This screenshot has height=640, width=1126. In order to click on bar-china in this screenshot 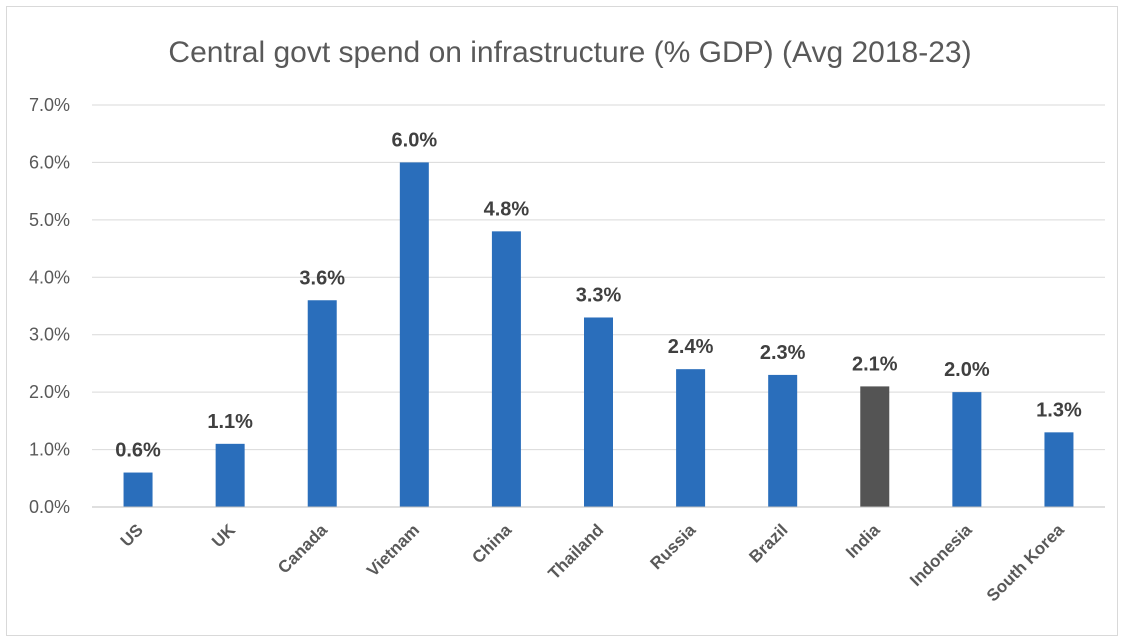, I will do `click(506, 369)`.